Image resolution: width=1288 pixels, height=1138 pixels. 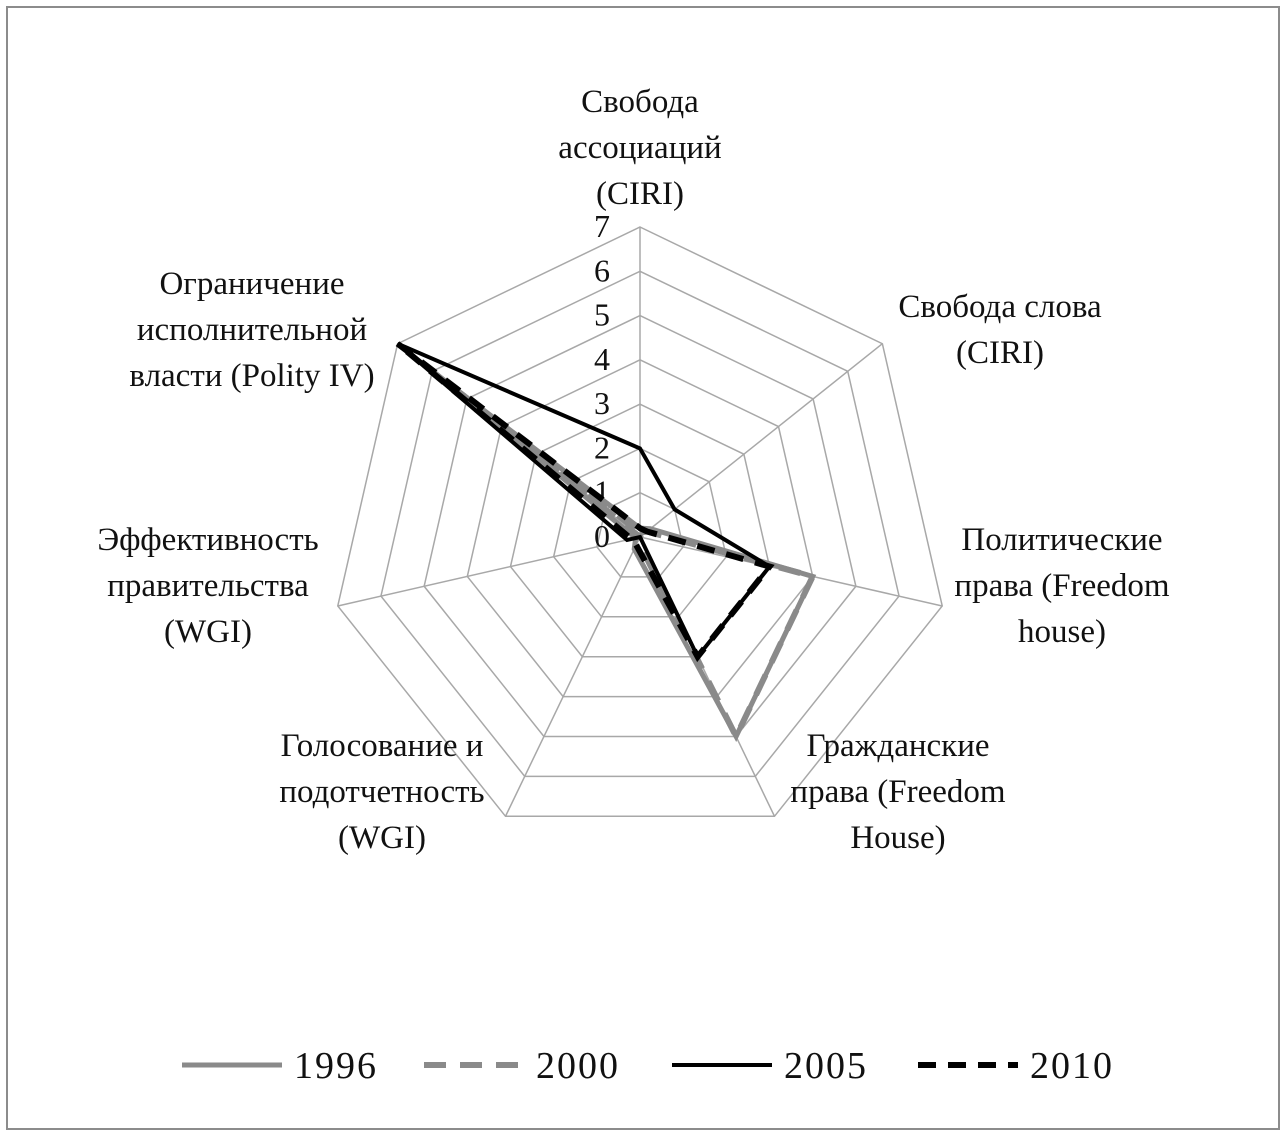 I want to click on tick-label: 5, so click(x=602, y=315).